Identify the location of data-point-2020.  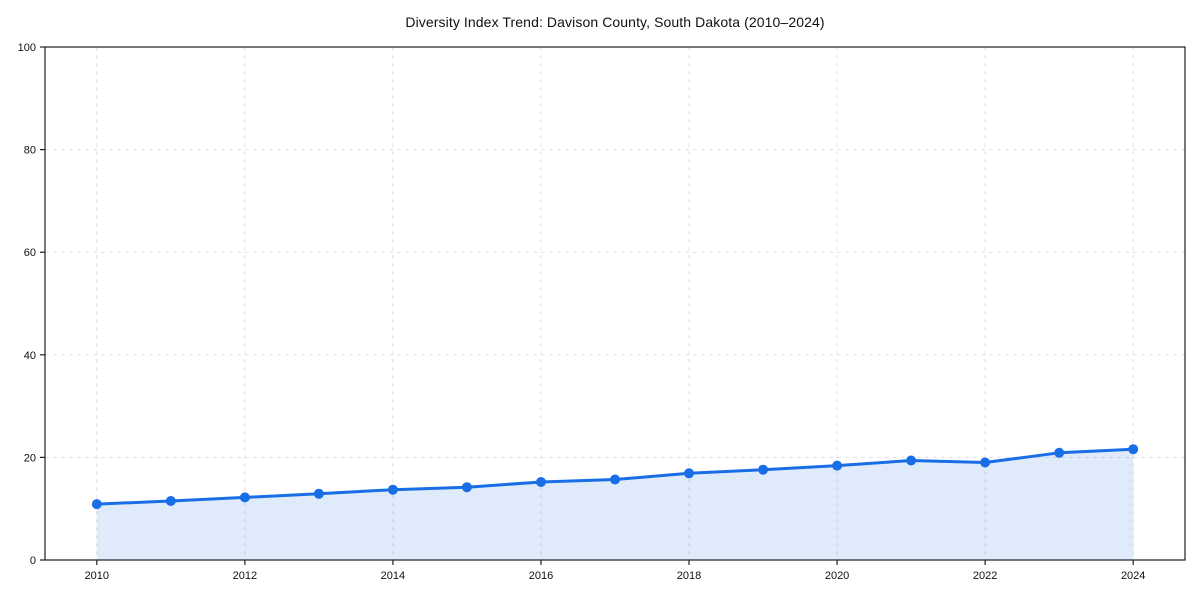
(837, 465).